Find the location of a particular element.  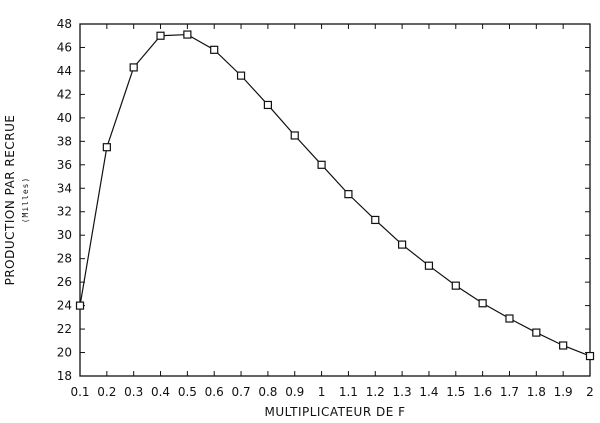

x-tick-label: 0.4 is located at coordinates (160, 392).